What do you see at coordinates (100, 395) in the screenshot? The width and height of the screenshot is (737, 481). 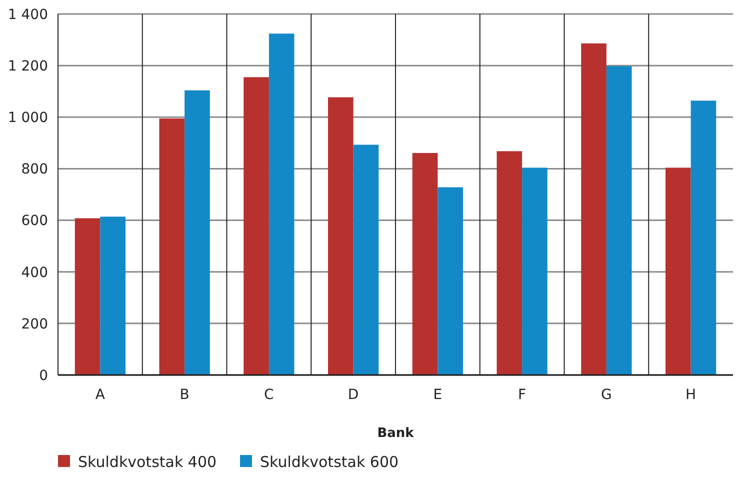 I see `x-tick-label: A` at bounding box center [100, 395].